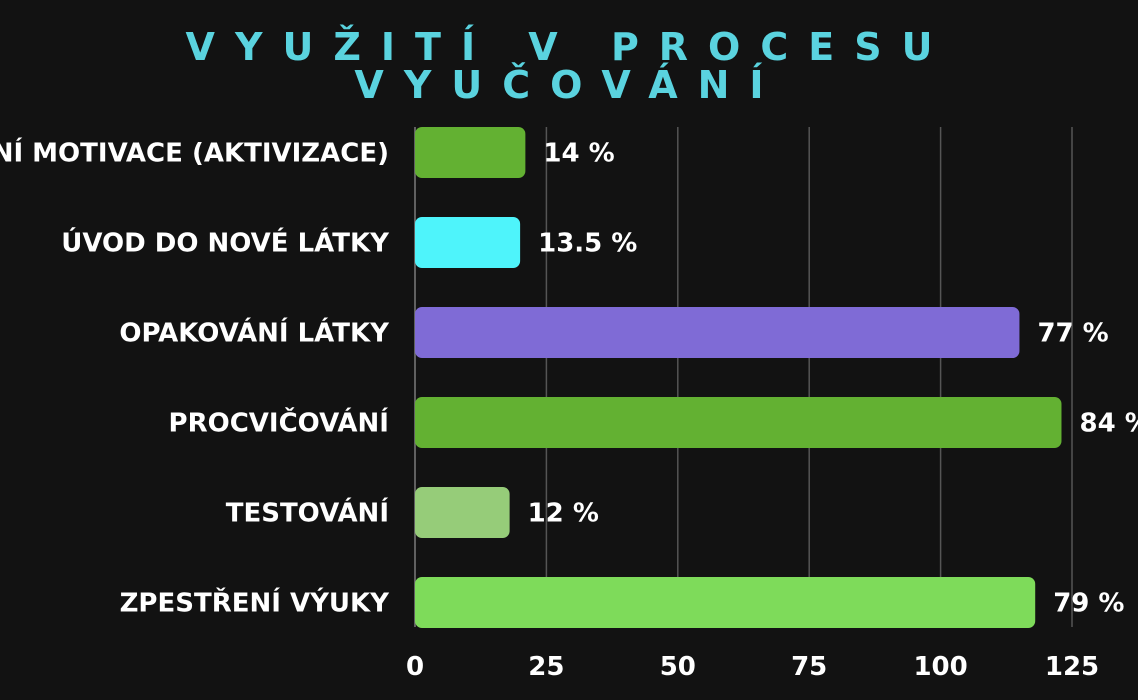 The height and width of the screenshot is (700, 1138). I want to click on category-label: ÚVOD DO NOVÉ LÁTKY, so click(225, 243).